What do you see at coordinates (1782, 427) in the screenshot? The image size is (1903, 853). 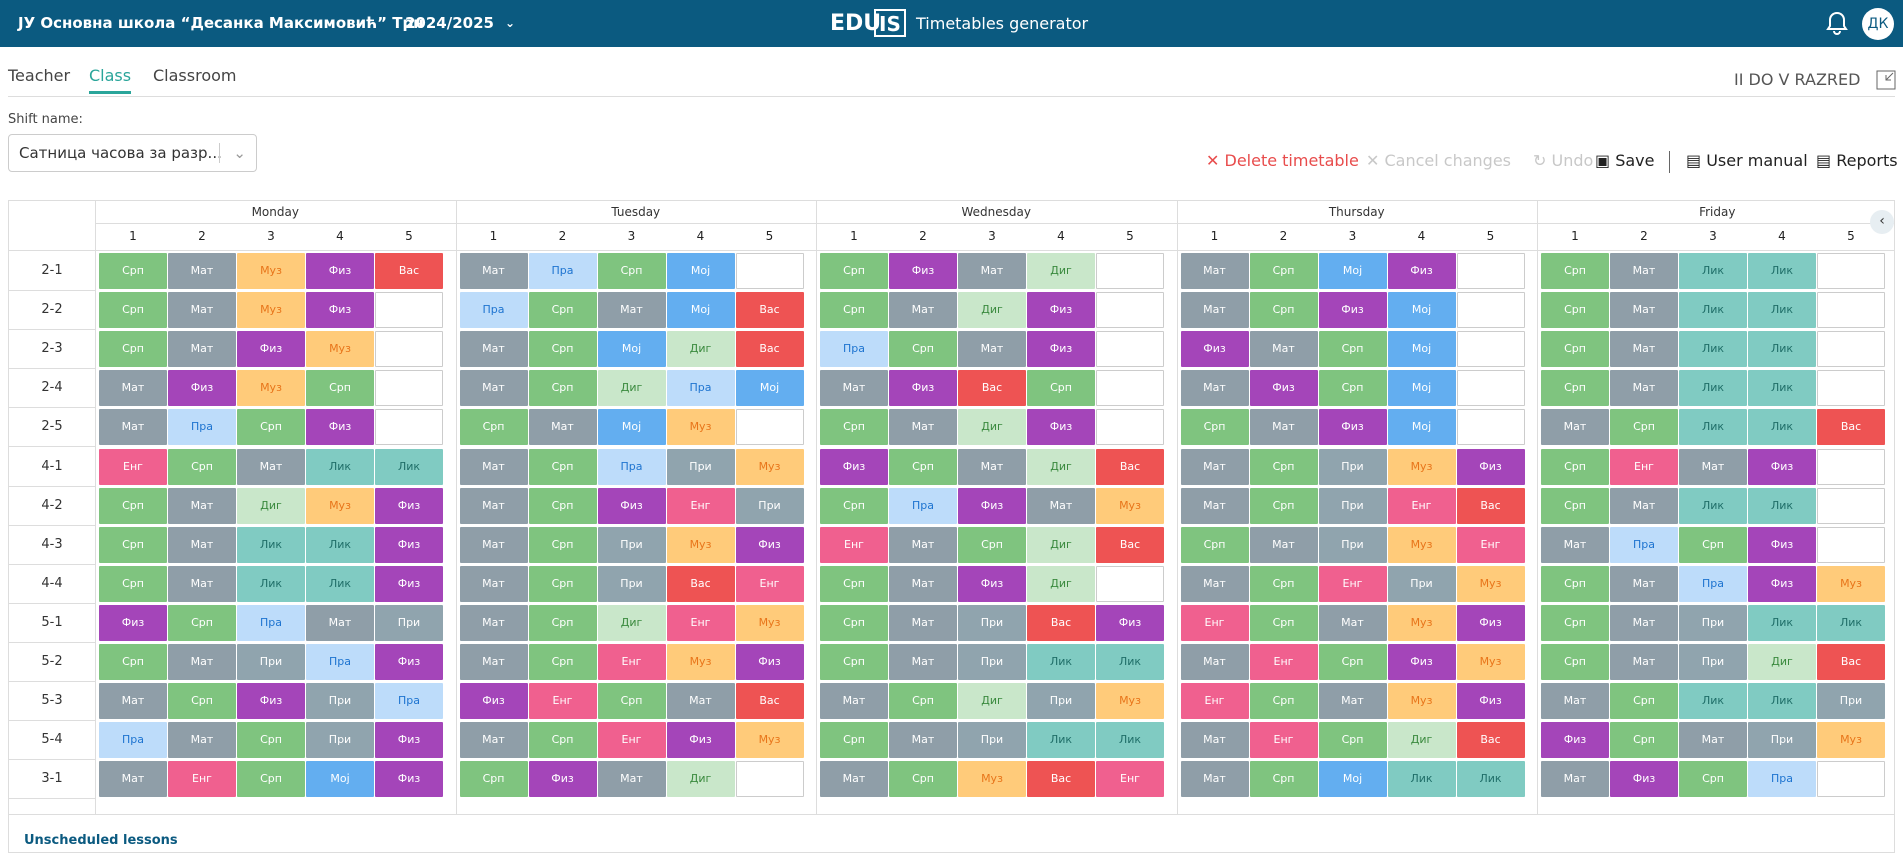 I see `lesson: Лик` at bounding box center [1782, 427].